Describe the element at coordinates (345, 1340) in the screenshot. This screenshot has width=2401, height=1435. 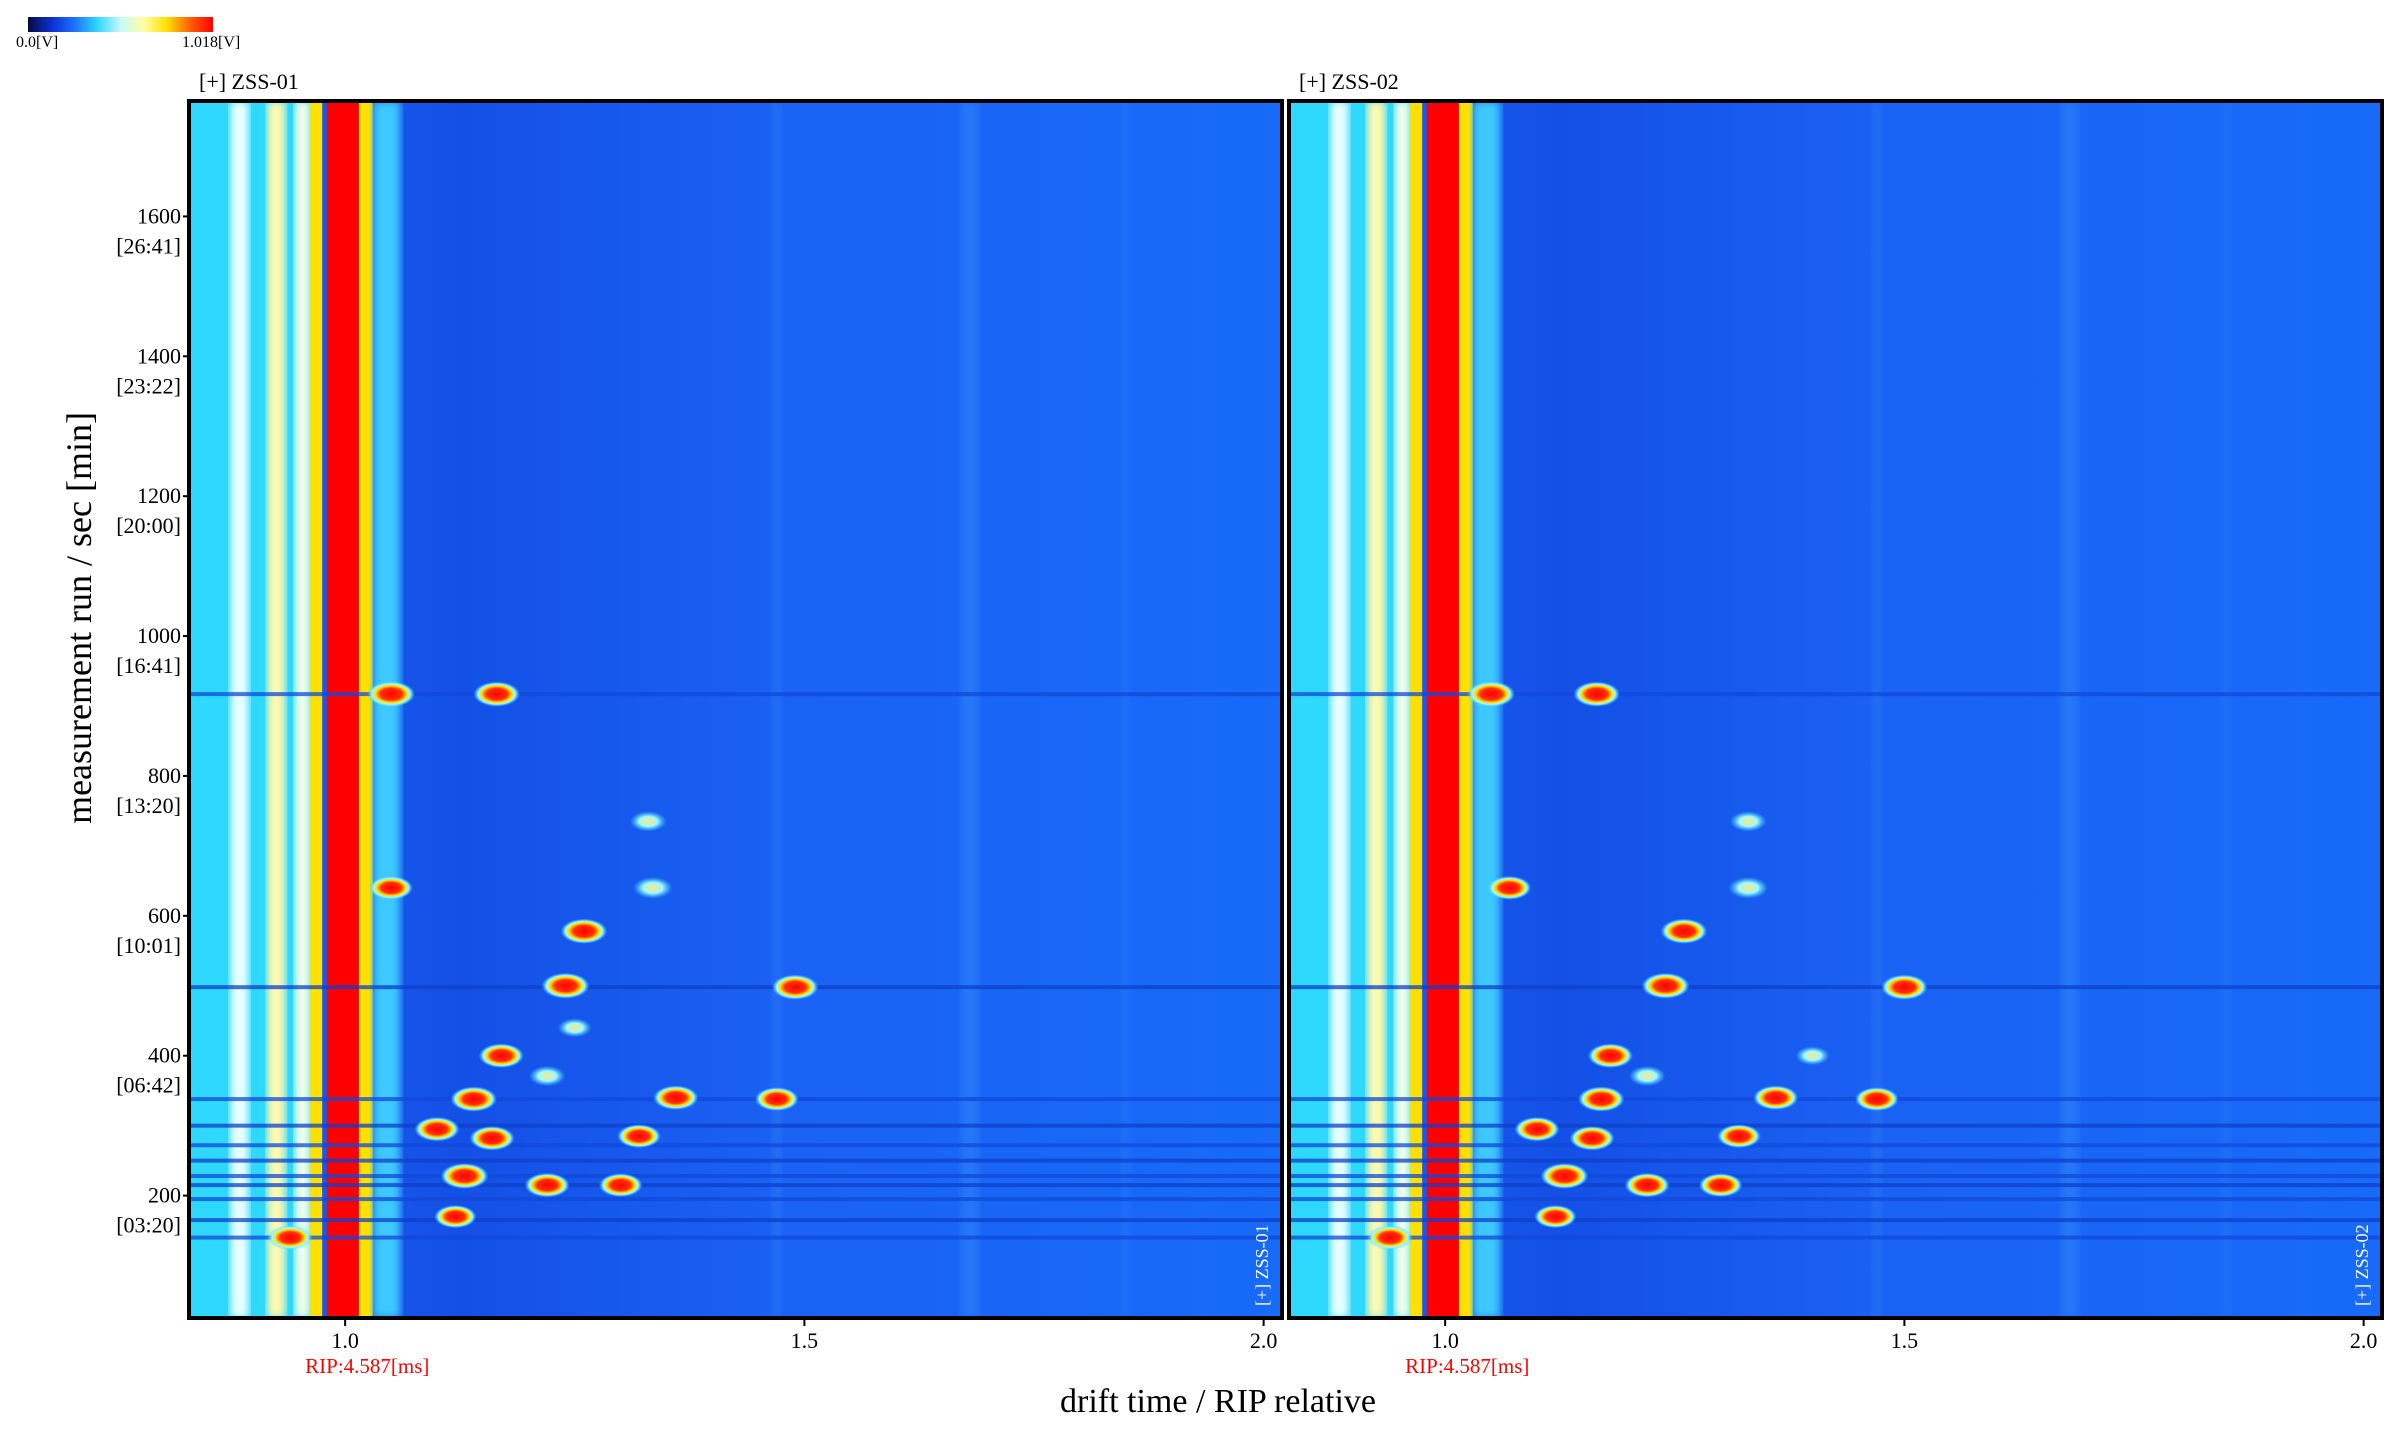
I see `x-tick-label: 1.0` at that location.